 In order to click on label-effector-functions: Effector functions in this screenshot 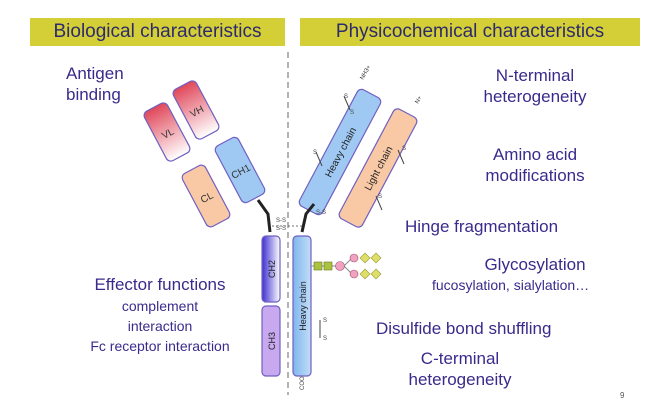, I will do `click(160, 284)`.